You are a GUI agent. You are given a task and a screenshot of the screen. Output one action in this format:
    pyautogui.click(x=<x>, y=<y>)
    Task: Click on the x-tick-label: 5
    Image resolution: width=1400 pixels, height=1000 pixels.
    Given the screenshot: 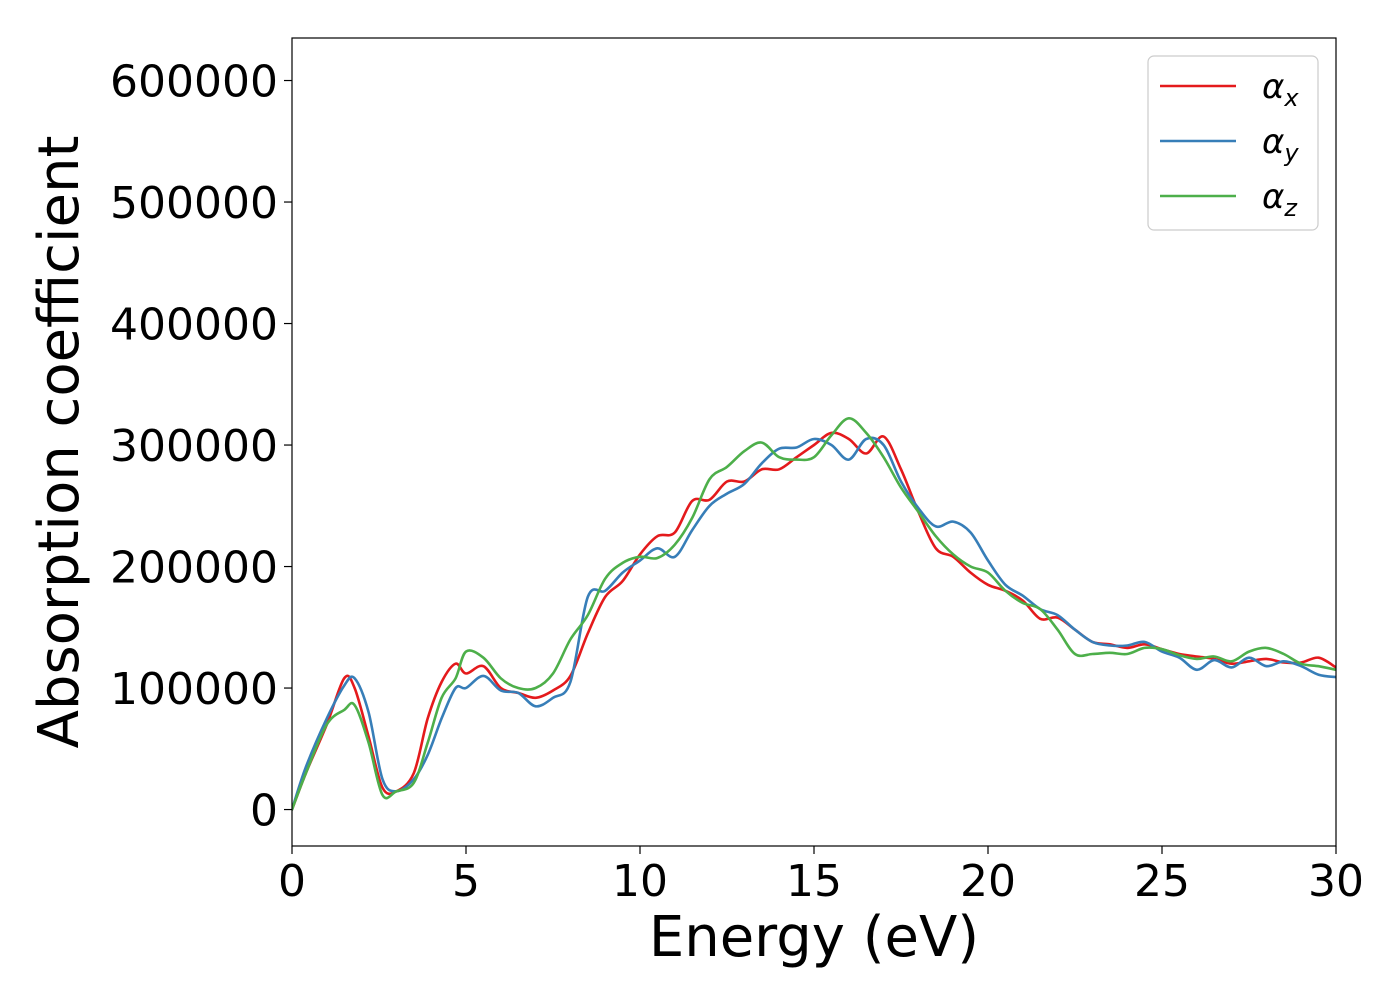 What is the action you would take?
    pyautogui.click(x=466, y=881)
    